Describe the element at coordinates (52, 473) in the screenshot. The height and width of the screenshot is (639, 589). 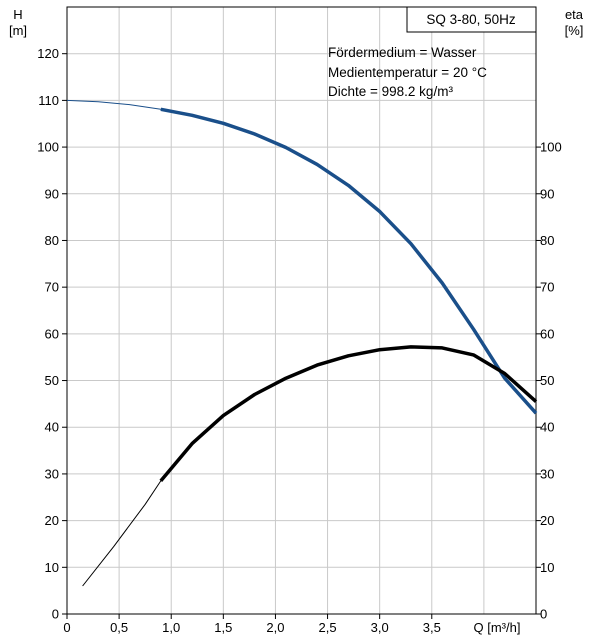
I see `y-left-tick-label: 30` at that location.